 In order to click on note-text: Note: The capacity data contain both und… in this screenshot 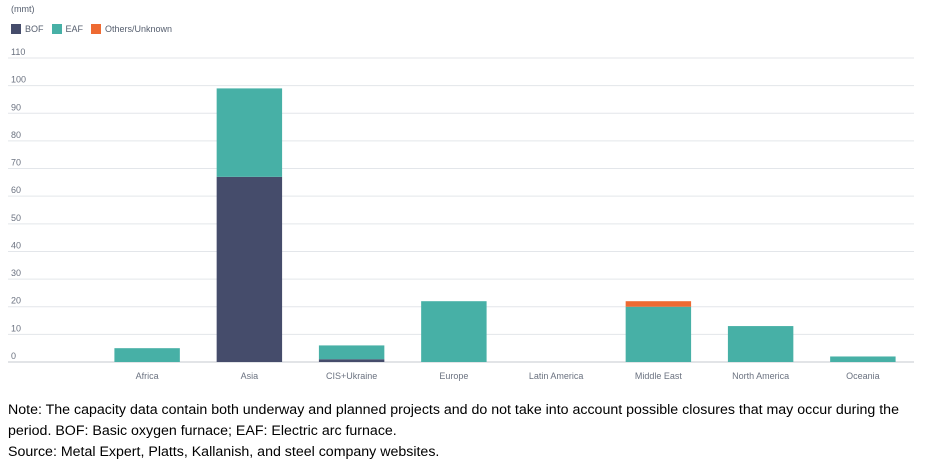, I will do `click(453, 420)`.